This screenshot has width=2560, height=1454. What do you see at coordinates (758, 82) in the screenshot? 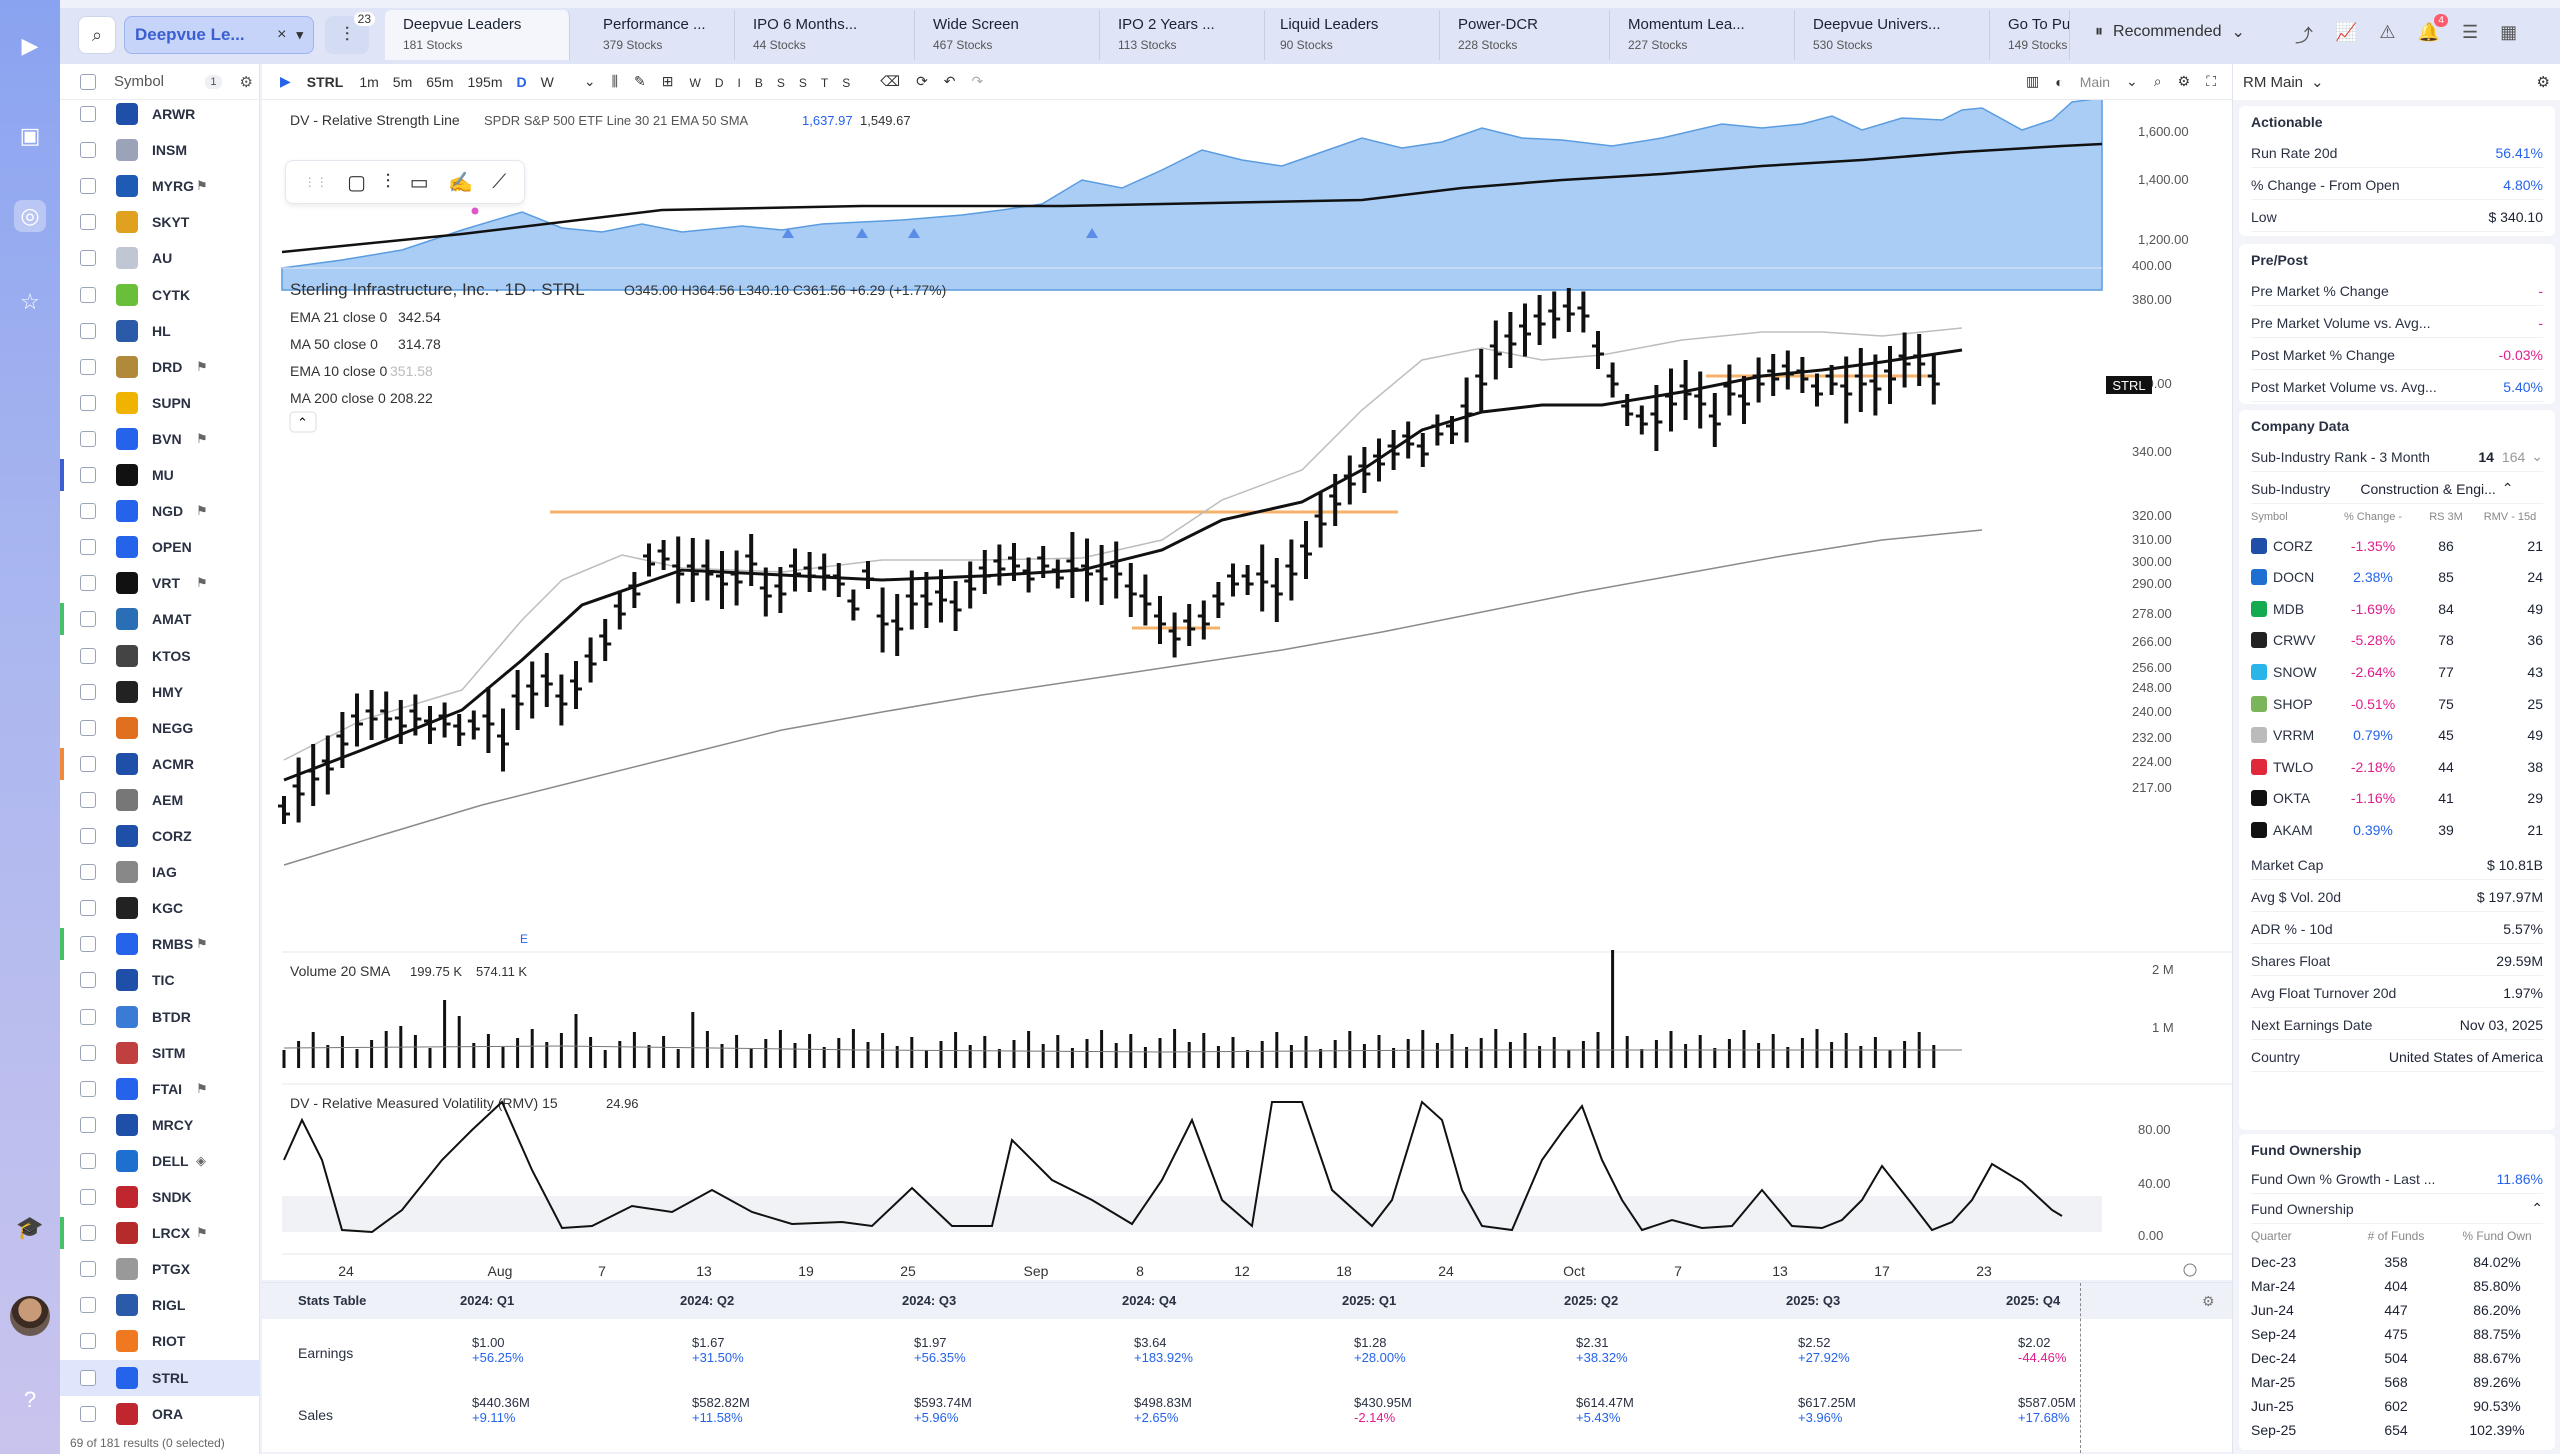
I see `indicator-toggle: B` at bounding box center [758, 82].